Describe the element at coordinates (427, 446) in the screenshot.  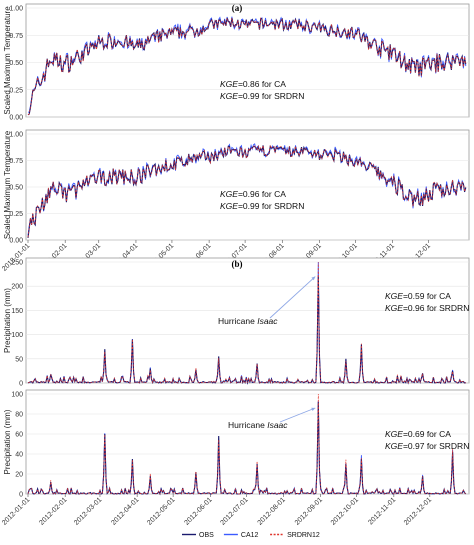
I see `kge-annotation: KGE=0.97 for SRDRN` at that location.